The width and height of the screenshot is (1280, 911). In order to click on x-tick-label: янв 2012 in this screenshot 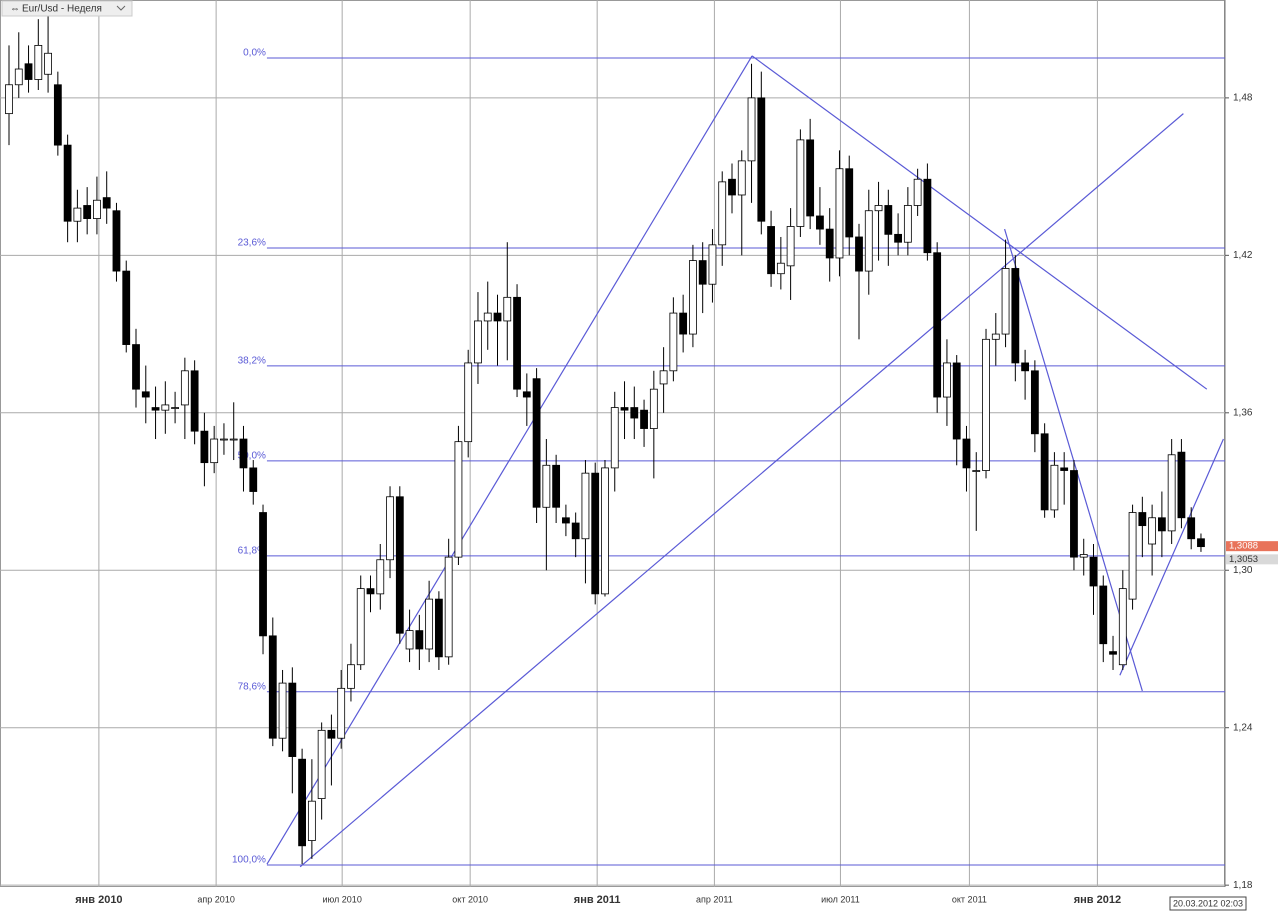, I will do `click(1097, 900)`.